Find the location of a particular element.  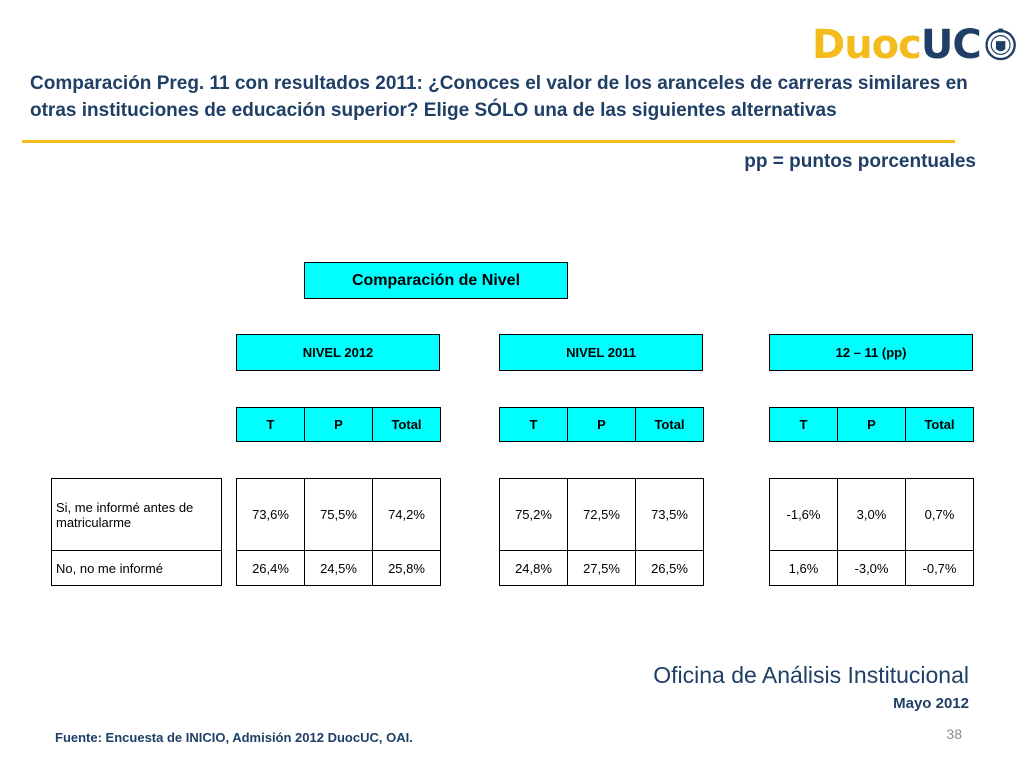

values-diff: -1,6% 3,0% 0,7% 1,6% -3,0% -0,7% is located at coordinates (871, 532).